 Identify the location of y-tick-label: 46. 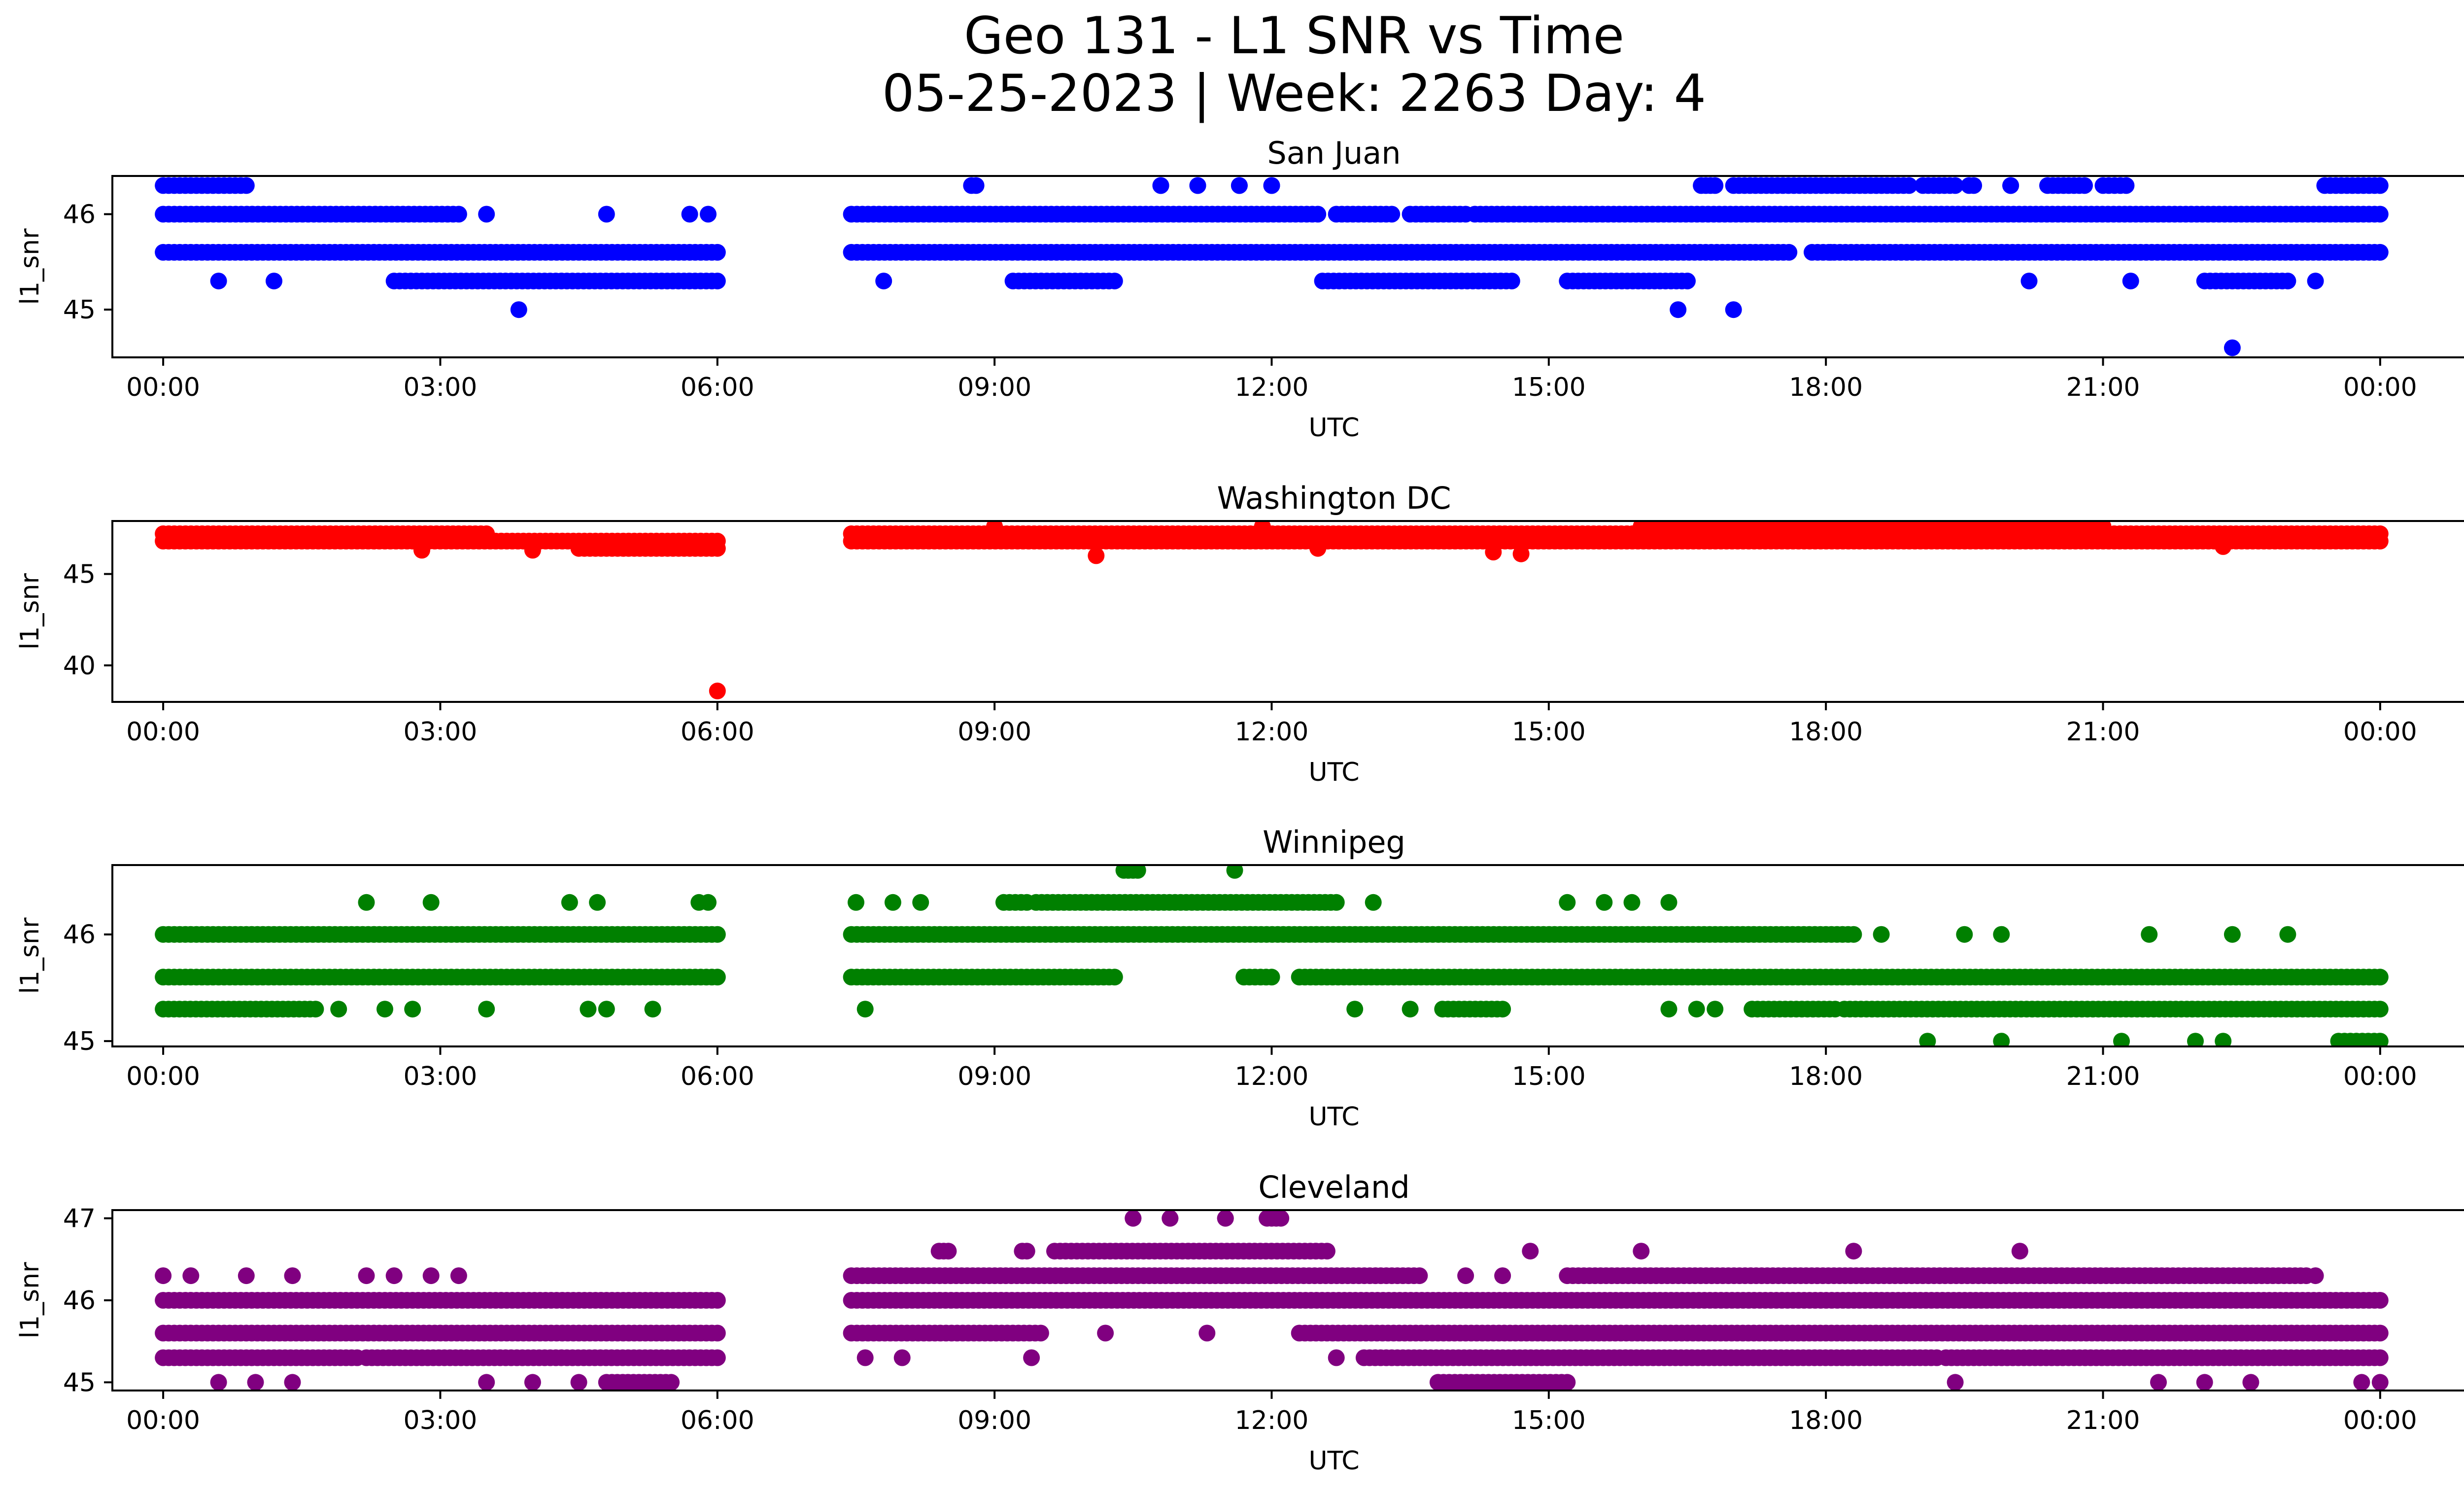
(79, 935).